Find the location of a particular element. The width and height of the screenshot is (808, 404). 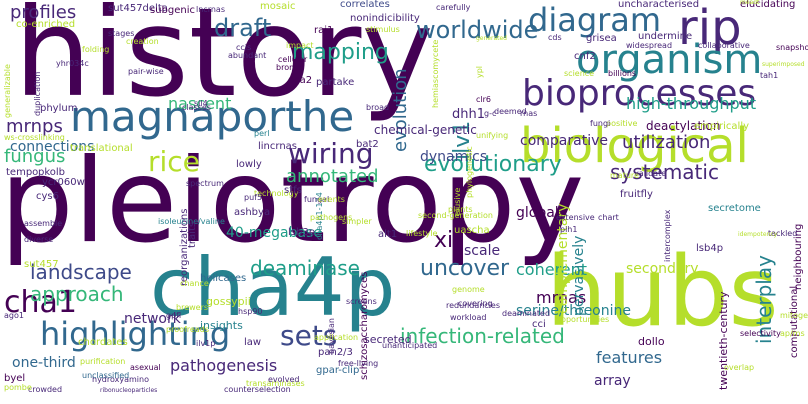

cloud-word: fruitfly is located at coordinates (636, 194).